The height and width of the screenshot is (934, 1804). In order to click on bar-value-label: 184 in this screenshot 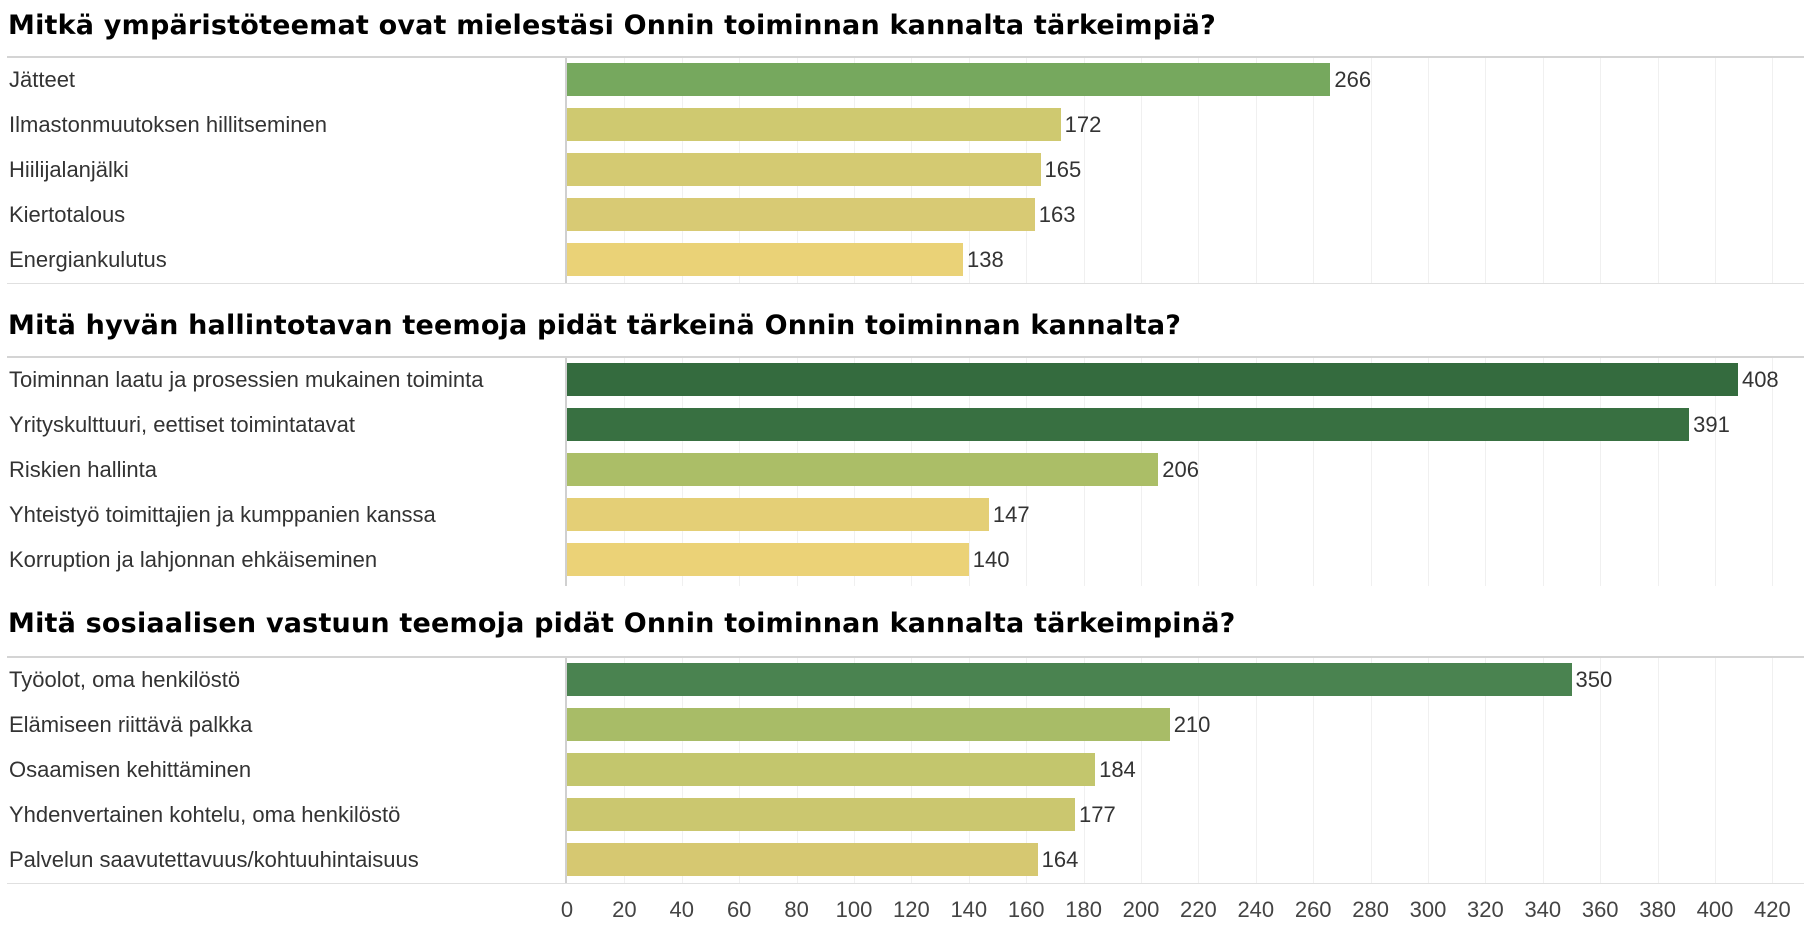, I will do `click(1117, 769)`.